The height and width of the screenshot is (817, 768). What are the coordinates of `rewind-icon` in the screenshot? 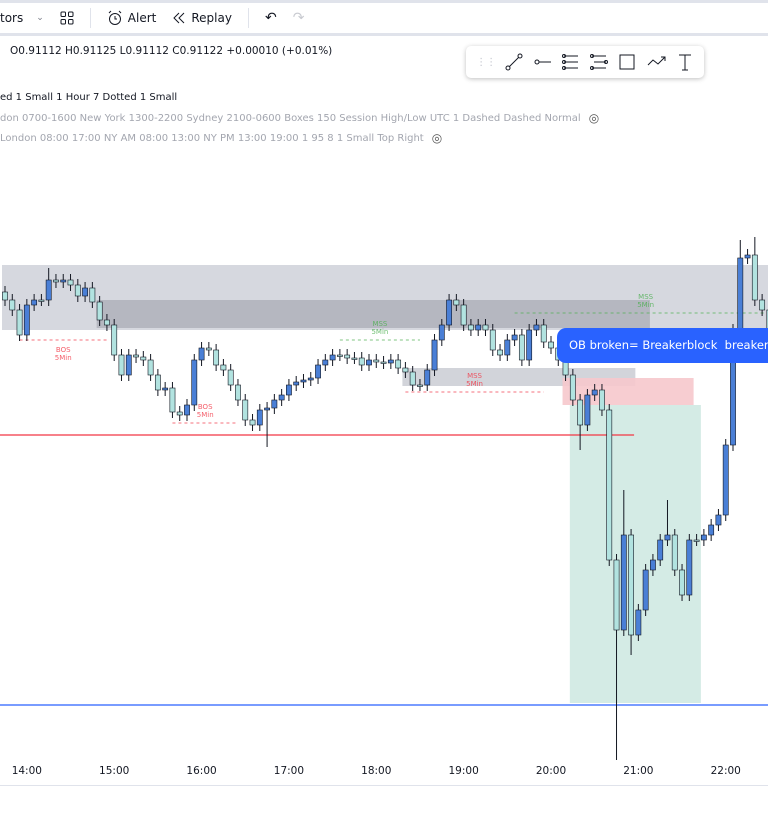 It's located at (179, 18).